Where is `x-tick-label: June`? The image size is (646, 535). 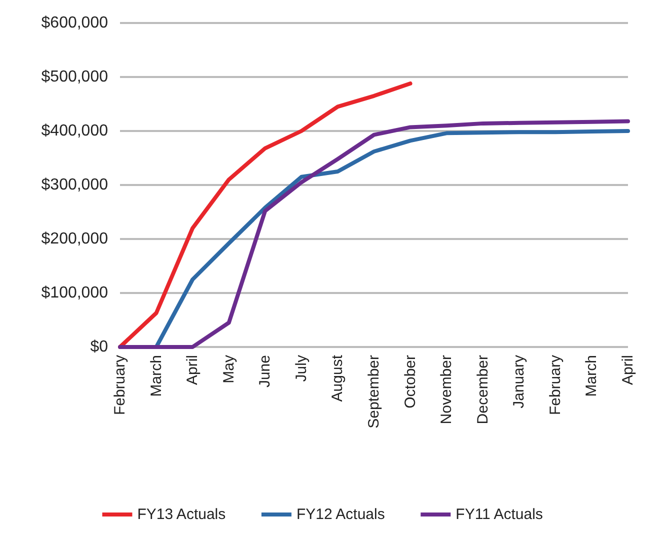 x-tick-label: June is located at coordinates (265, 371).